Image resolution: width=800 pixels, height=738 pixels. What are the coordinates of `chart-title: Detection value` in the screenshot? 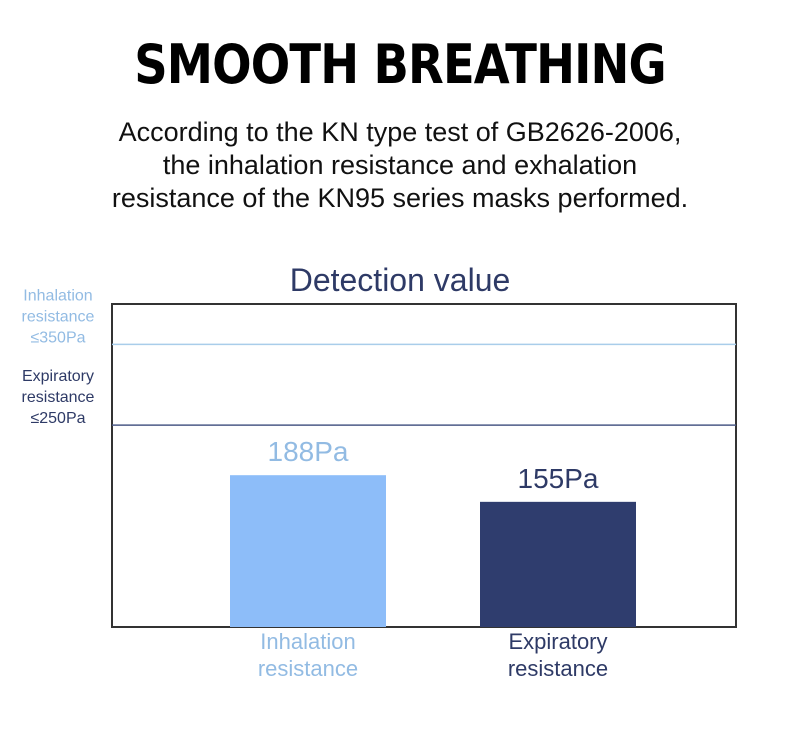 It's located at (400, 280).